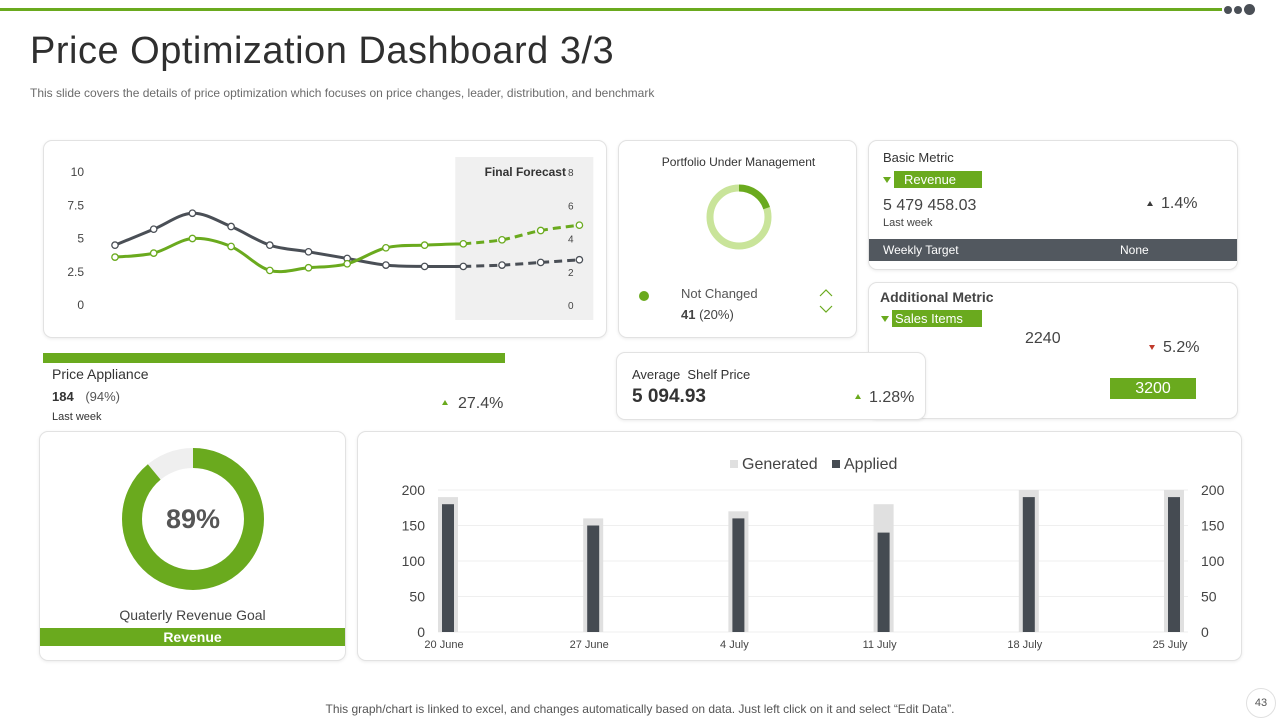 The image size is (1280, 720). What do you see at coordinates (100, 374) in the screenshot?
I see `price-appliance-title: Price Appliance` at bounding box center [100, 374].